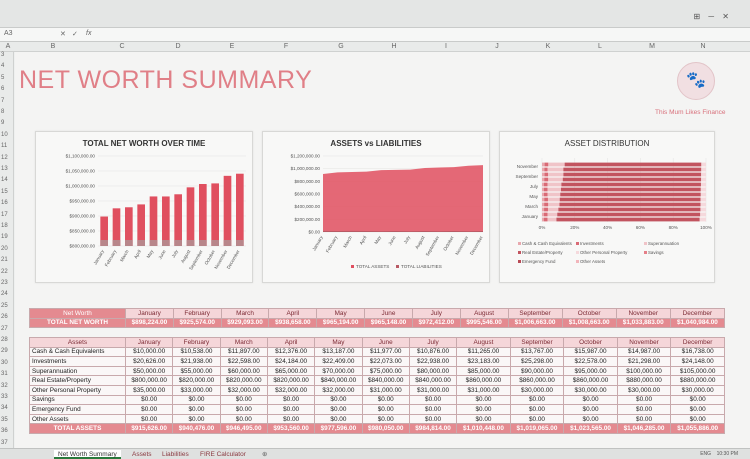 The width and height of the screenshot is (750, 459). Describe the element at coordinates (433, 361) in the screenshot. I see `table-cell: $22,938.00` at that location.